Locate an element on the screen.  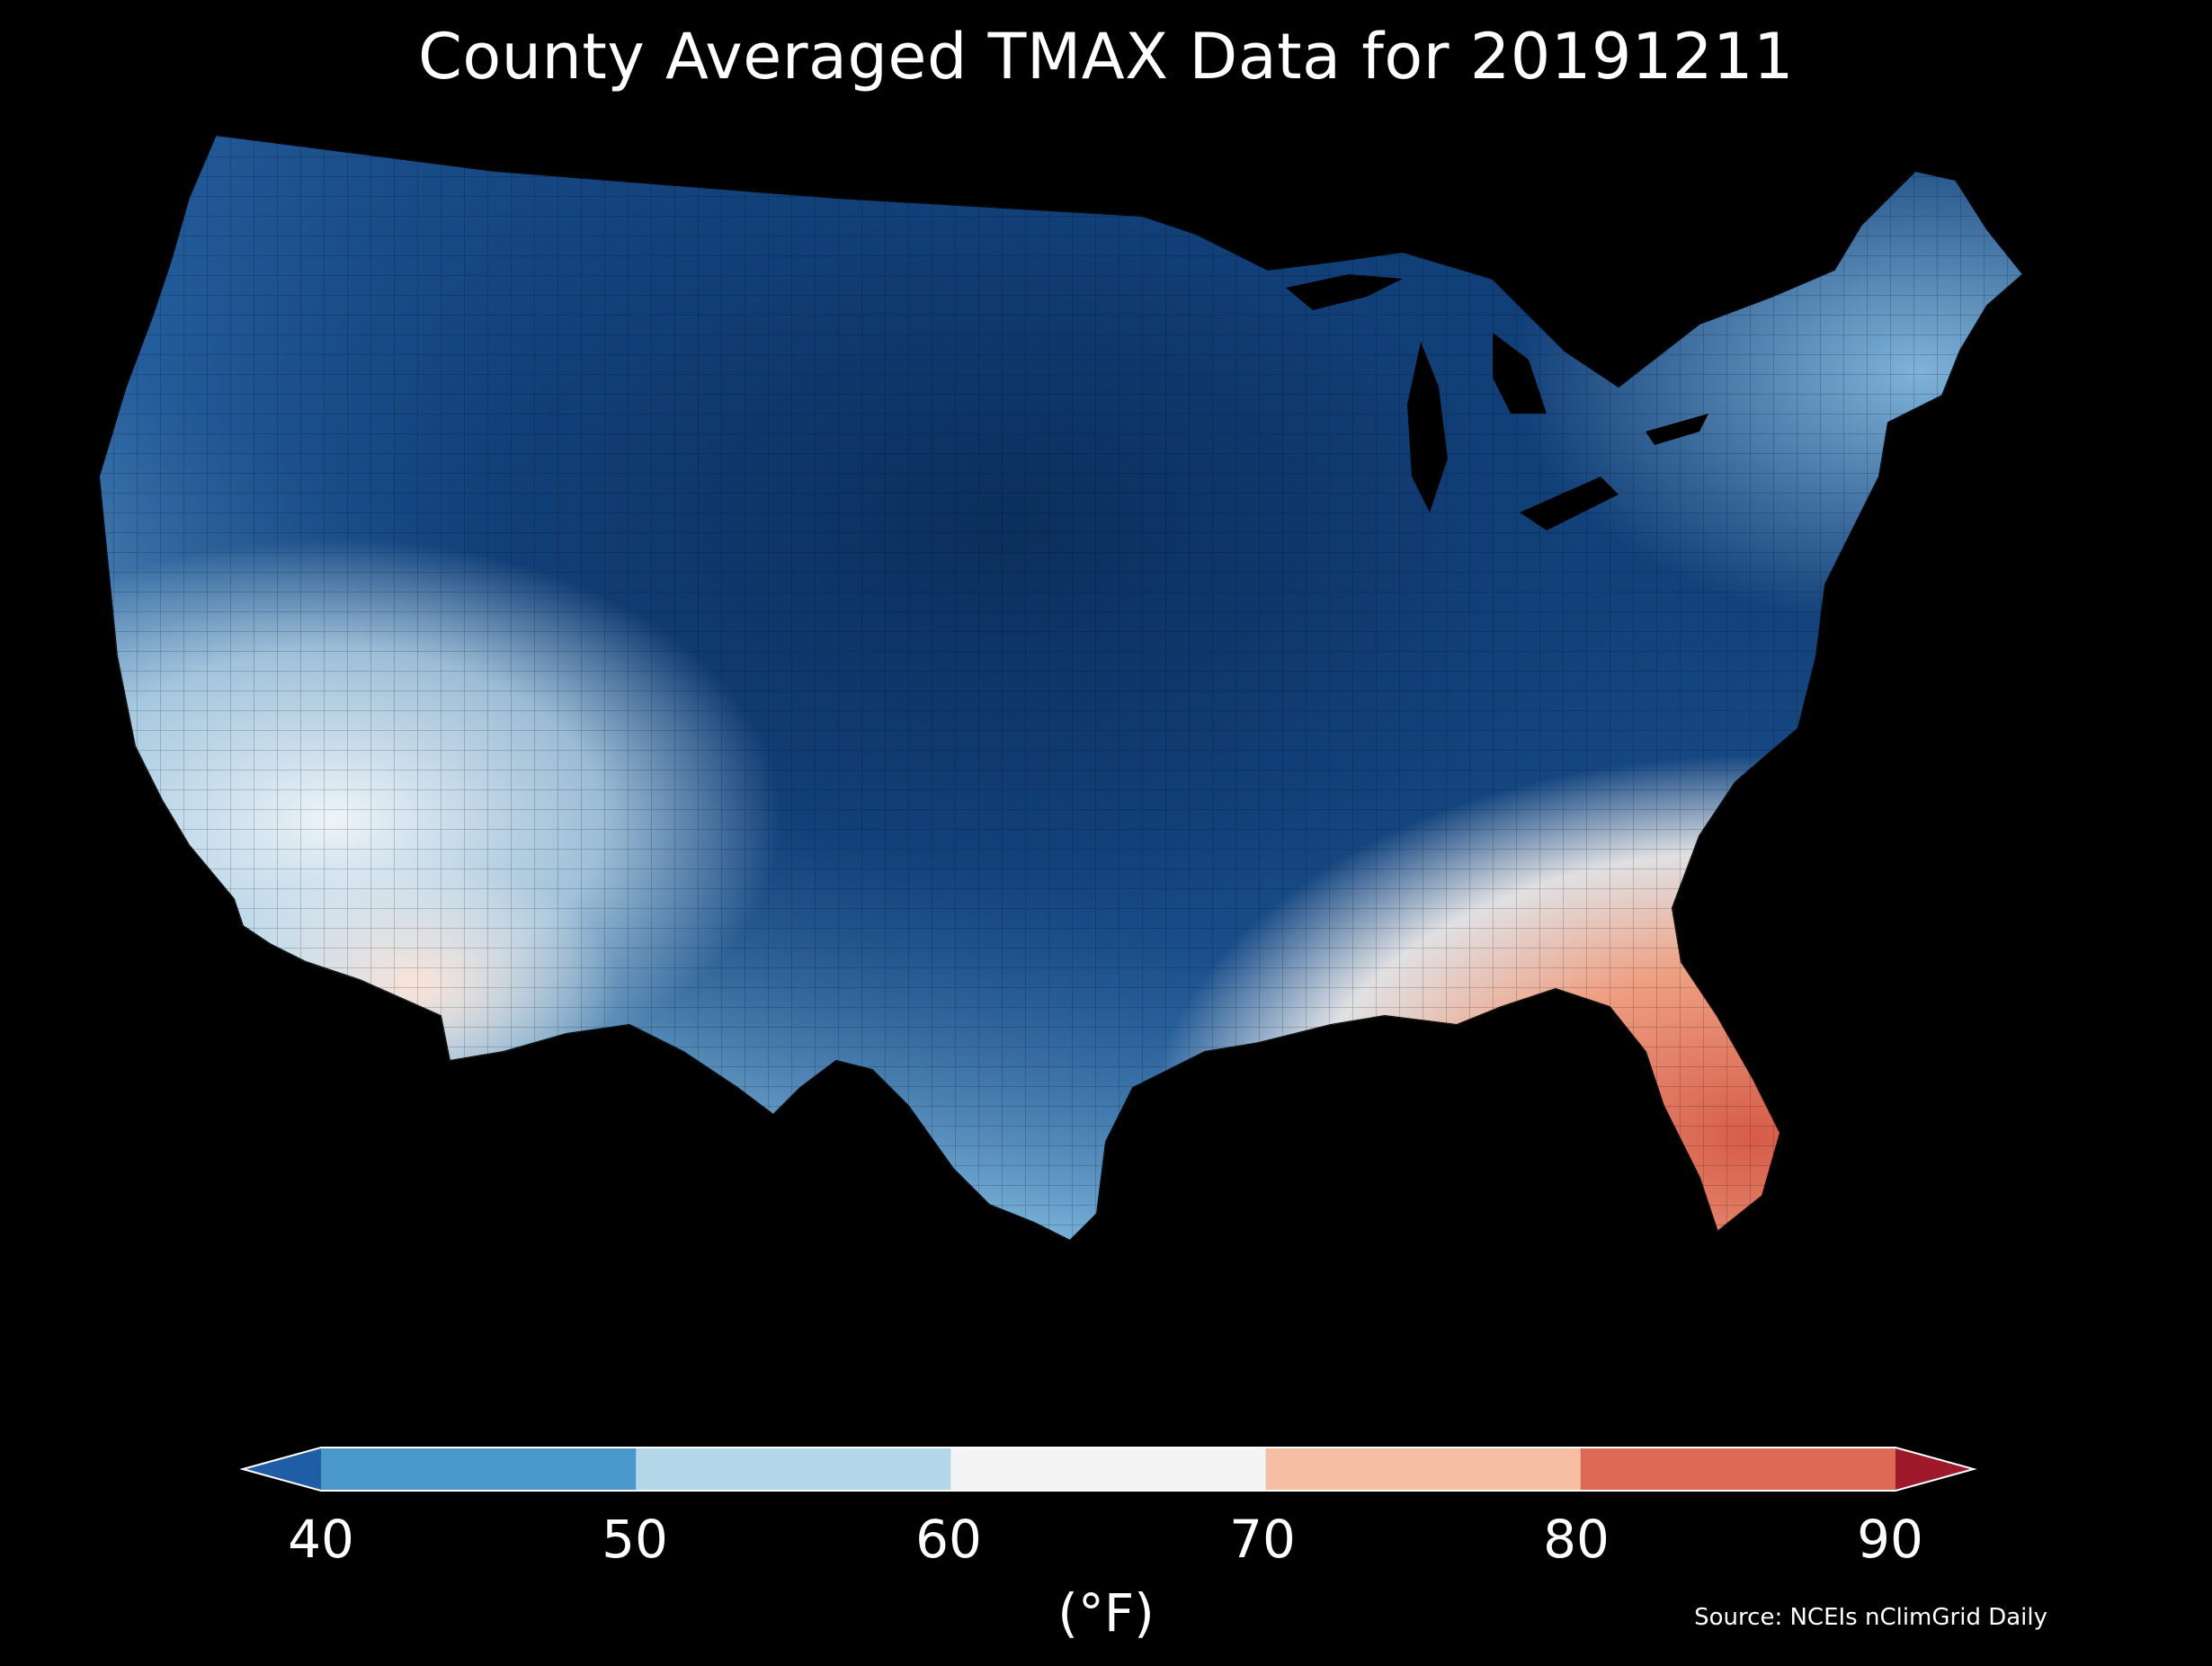
colorbar-tick-50: 50 is located at coordinates (635, 1540).